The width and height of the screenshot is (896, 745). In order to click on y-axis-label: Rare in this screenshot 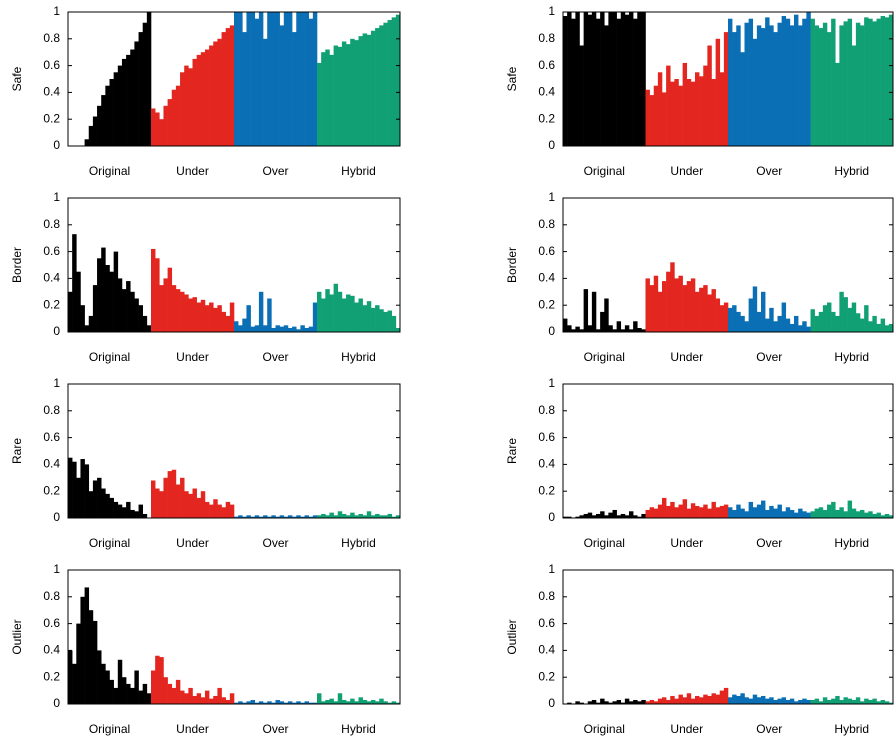, I will do `click(512, 451)`.